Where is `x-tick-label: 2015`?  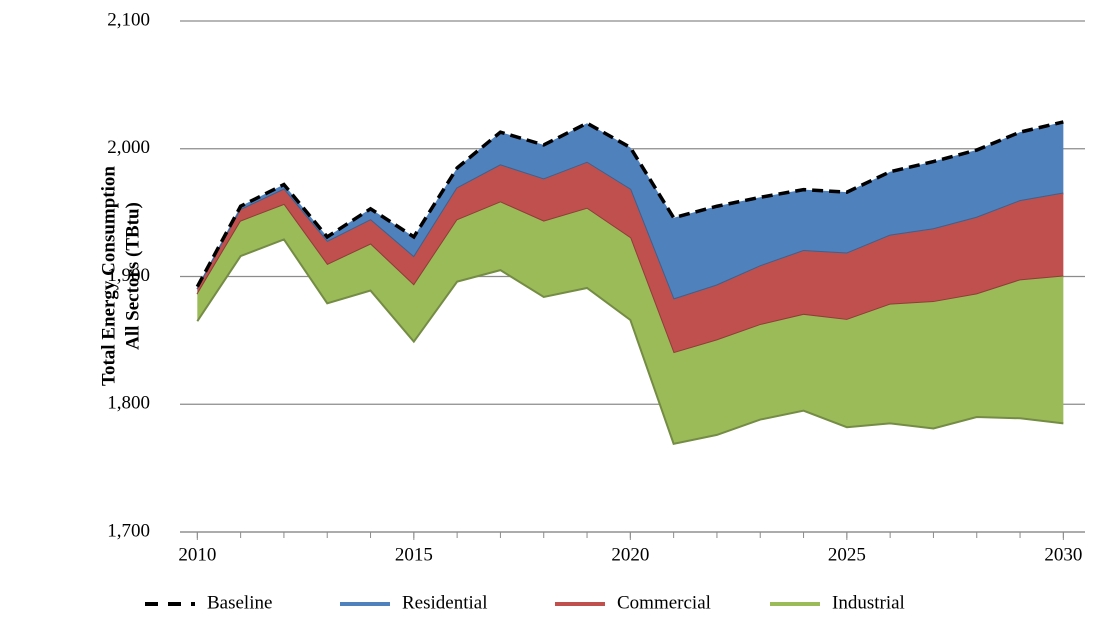
x-tick-label: 2015 is located at coordinates (414, 554).